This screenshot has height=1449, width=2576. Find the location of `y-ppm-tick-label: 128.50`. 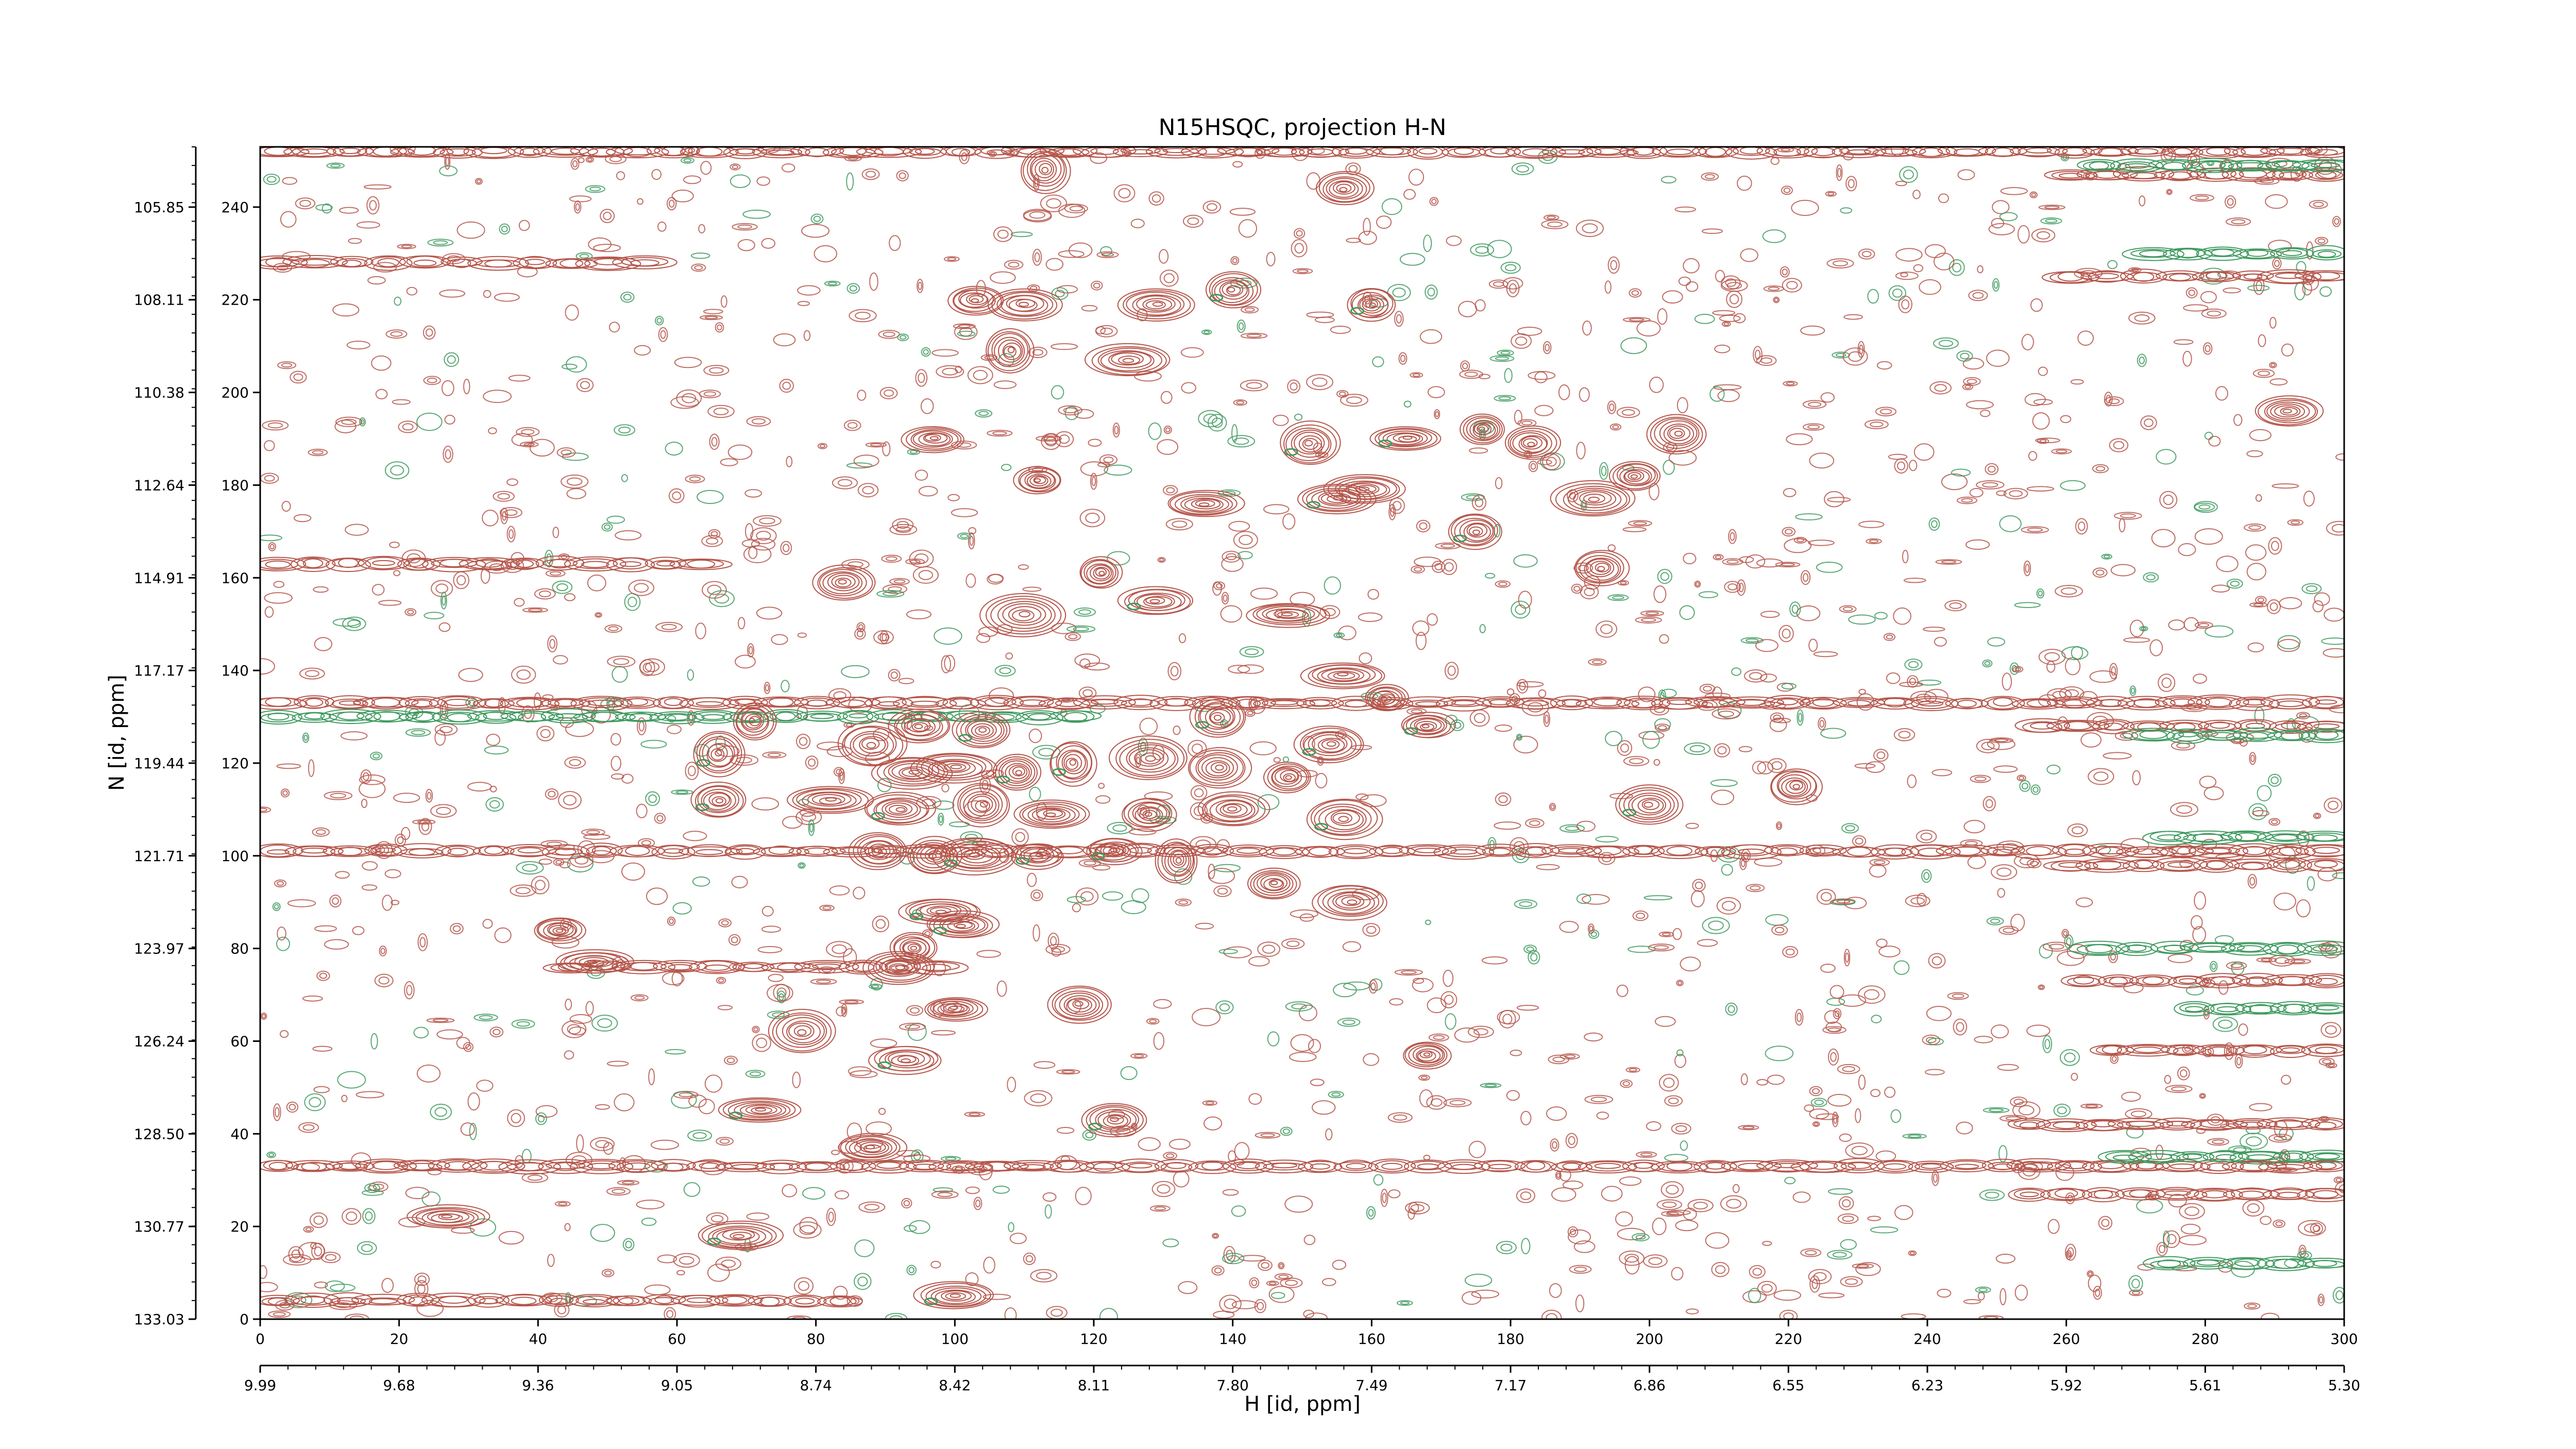

y-ppm-tick-label: 128.50 is located at coordinates (159, 1133).